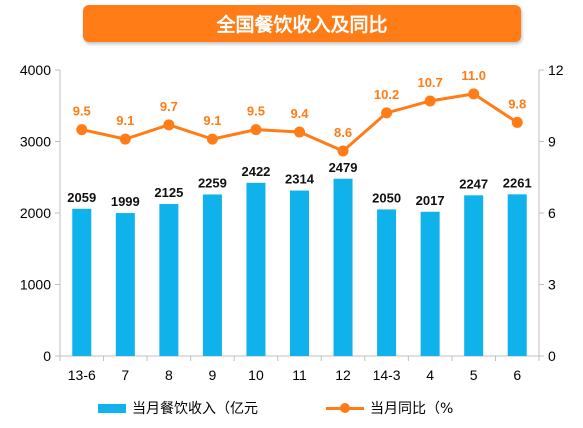  What do you see at coordinates (302, 23) in the screenshot?
I see `chart-title: 全国餐饮收入及同比` at bounding box center [302, 23].